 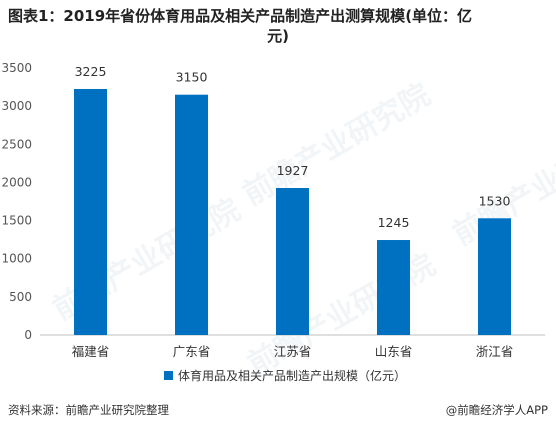 What do you see at coordinates (495, 200) in the screenshot?
I see `data-label-4: 1530` at bounding box center [495, 200].